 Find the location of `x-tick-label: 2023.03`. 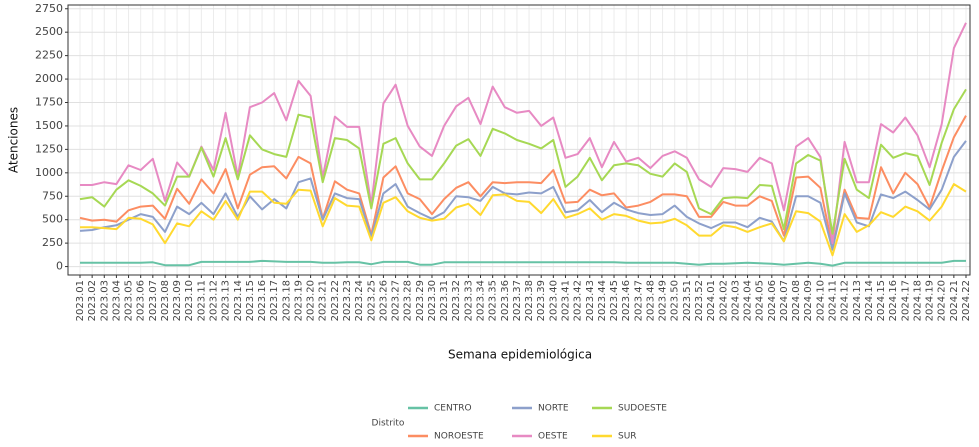

x-tick-label: 2023.03 is located at coordinates (104, 300).